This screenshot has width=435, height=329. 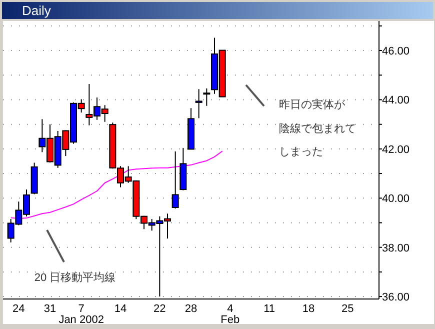 What do you see at coordinates (312, 104) in the screenshot?
I see `annotation: 昨日の実体が` at bounding box center [312, 104].